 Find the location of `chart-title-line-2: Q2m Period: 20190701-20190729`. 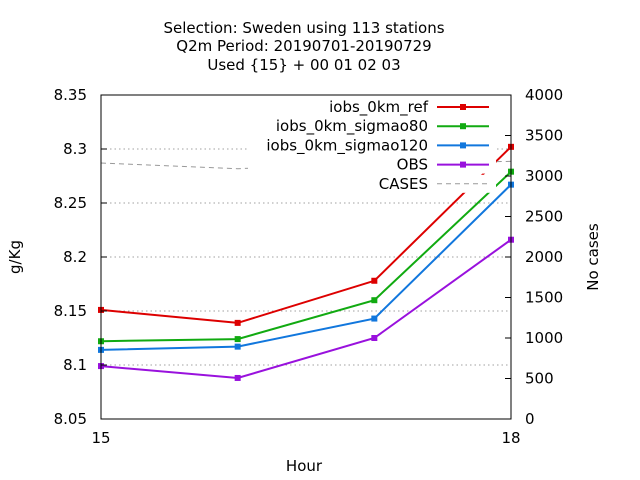

chart-title-line-2: Q2m Period: 20190701-20190729 is located at coordinates (303, 46).